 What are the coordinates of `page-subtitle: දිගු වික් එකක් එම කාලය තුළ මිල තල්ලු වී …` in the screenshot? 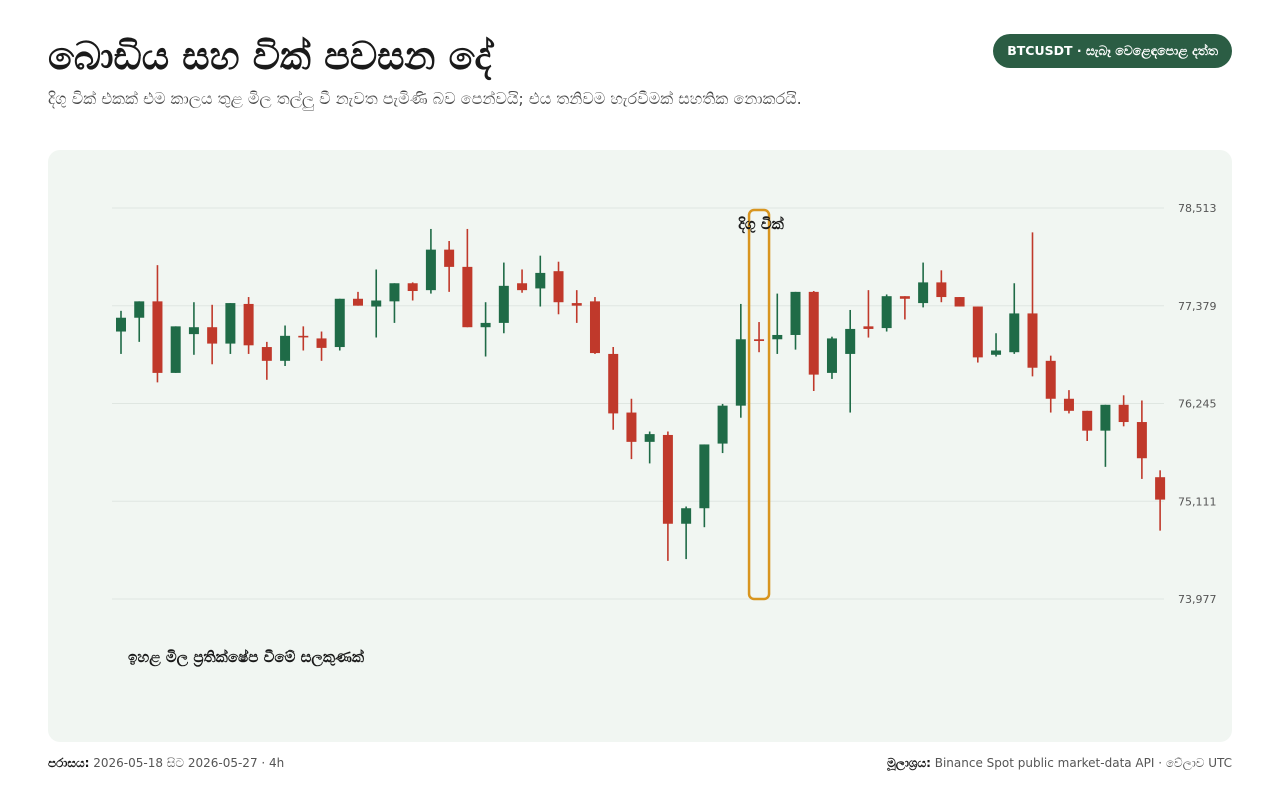 It's located at (425, 98).